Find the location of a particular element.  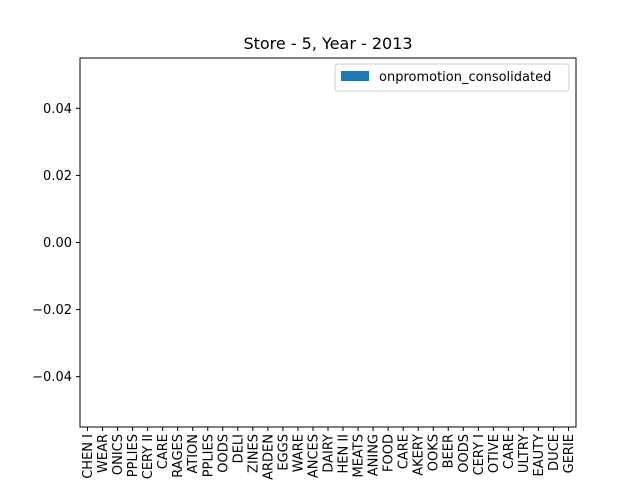

legend: onpromotion_consolidated is located at coordinates (452, 77).